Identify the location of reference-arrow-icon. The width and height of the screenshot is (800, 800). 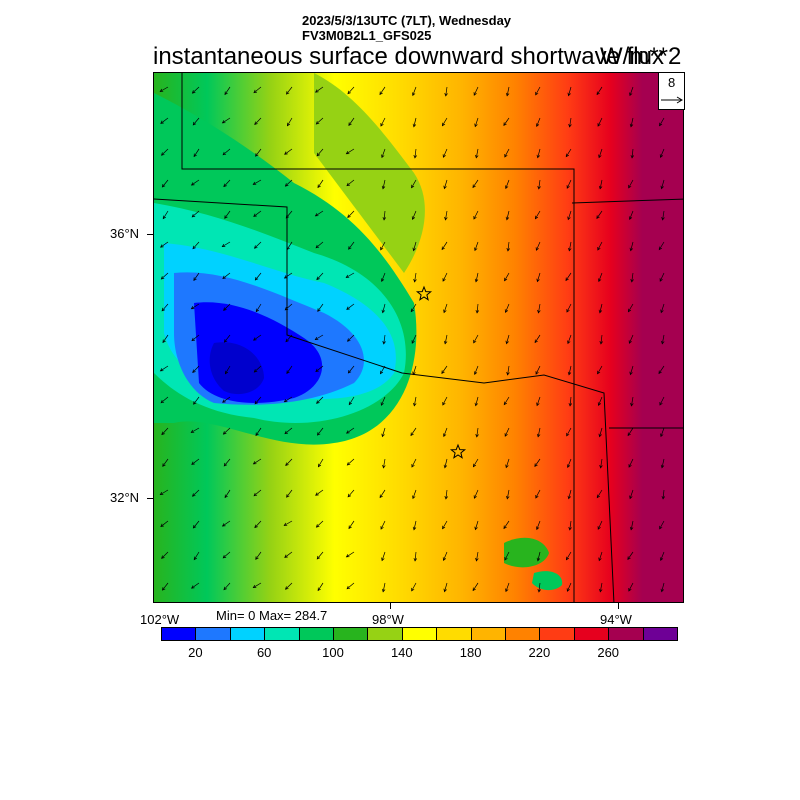
(672, 100).